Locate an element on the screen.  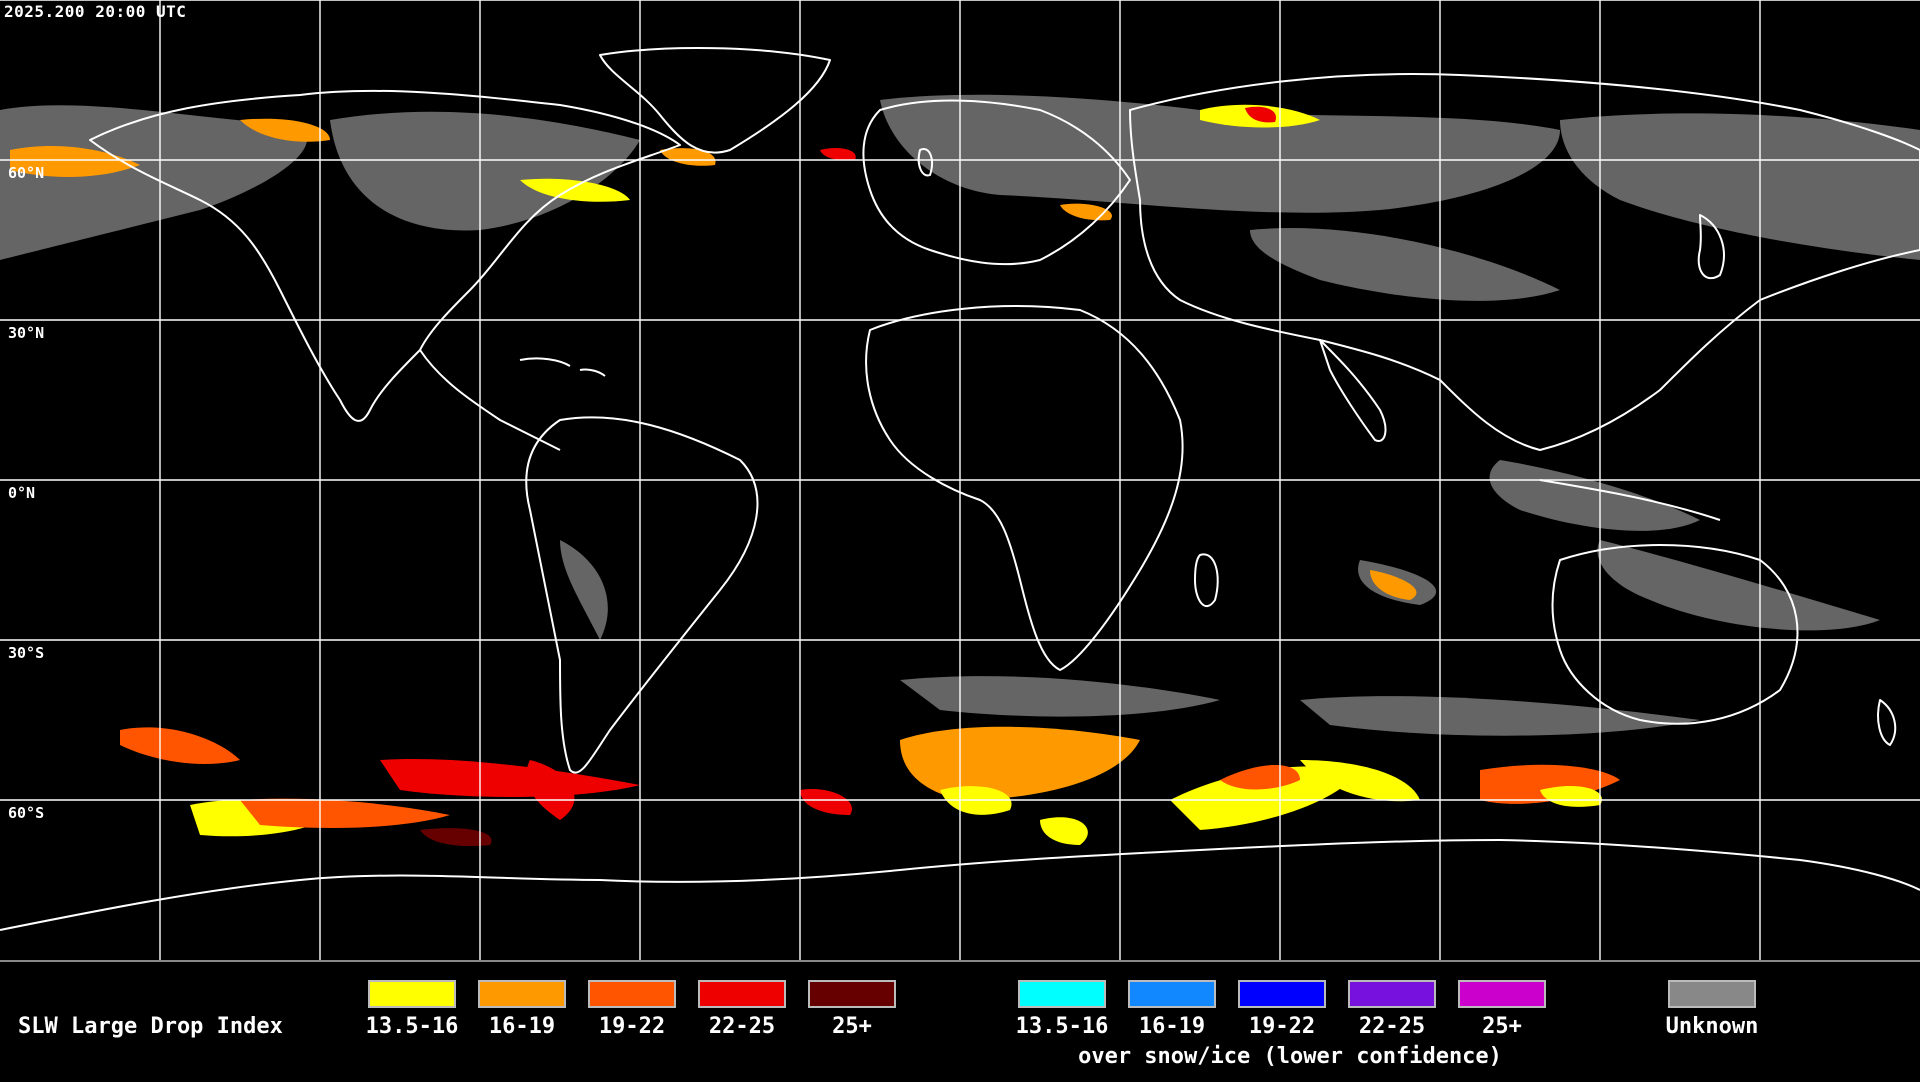
legend-label-standard-1: 13.5-16 is located at coordinates (412, 1026).